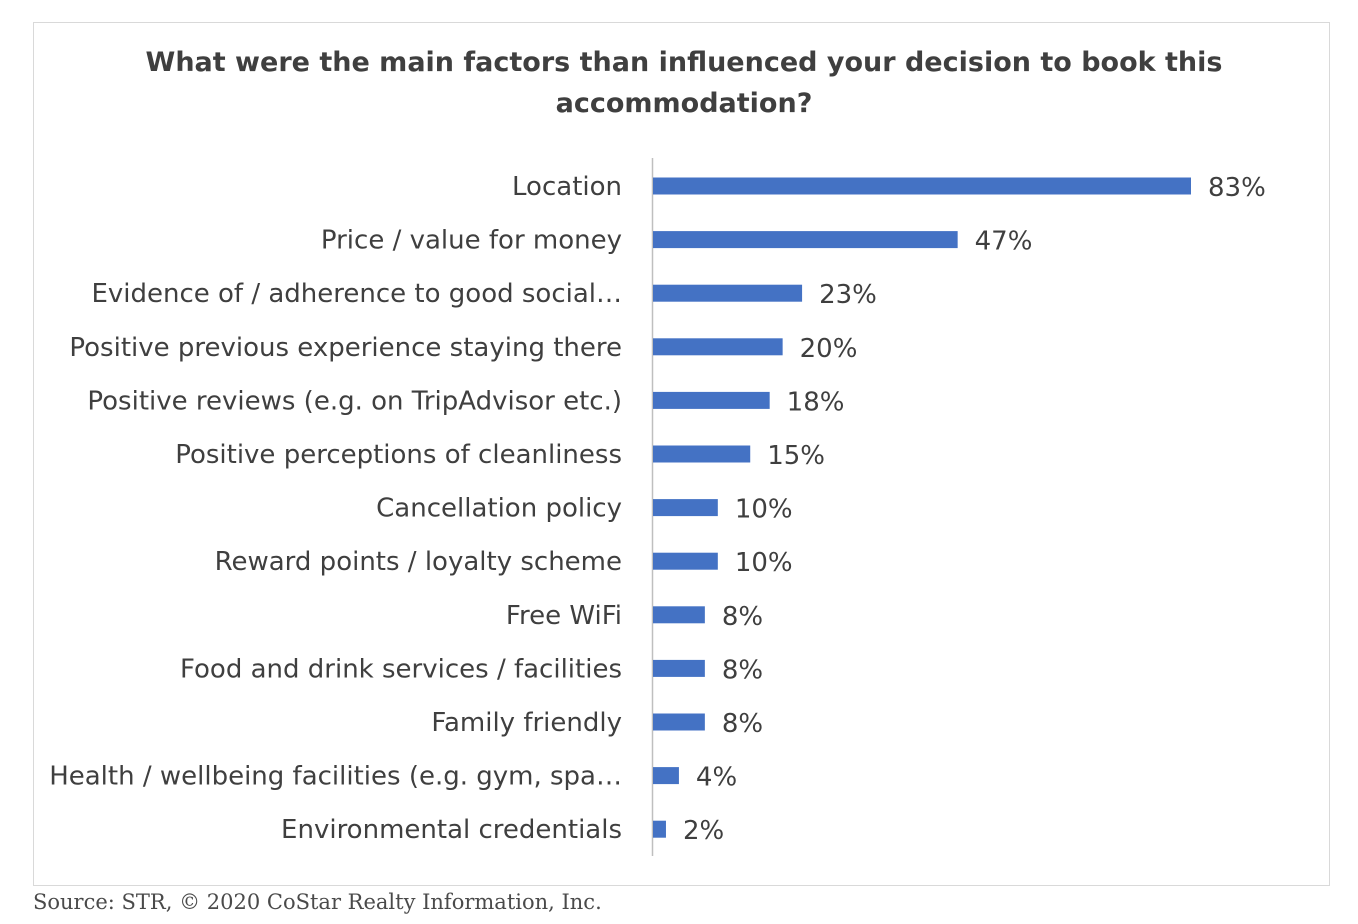 The height and width of the screenshot is (924, 1358). Describe the element at coordinates (1237, 188) in the screenshot. I see `data-label: 83%` at that location.